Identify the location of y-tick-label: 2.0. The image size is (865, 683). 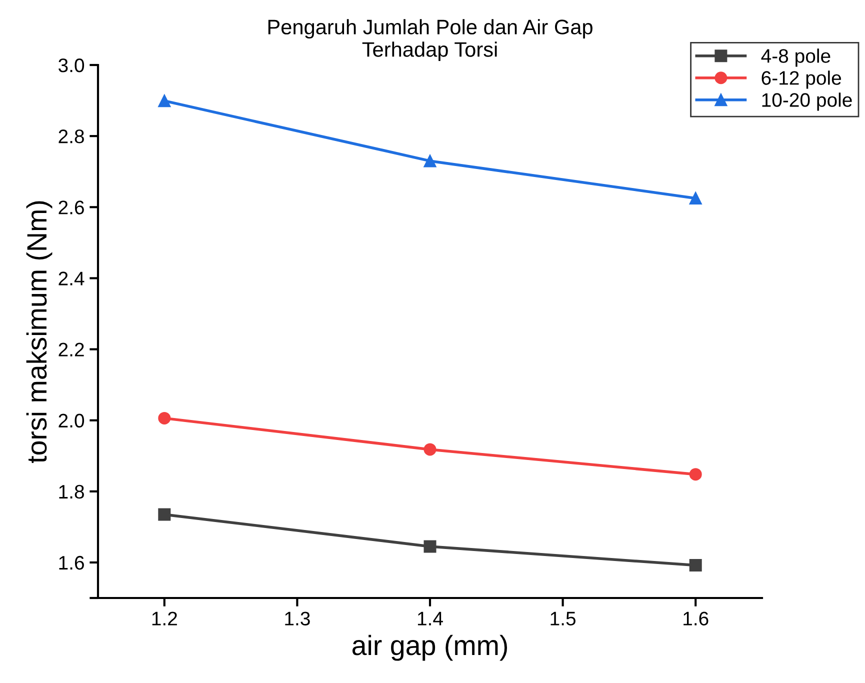
(71, 421).